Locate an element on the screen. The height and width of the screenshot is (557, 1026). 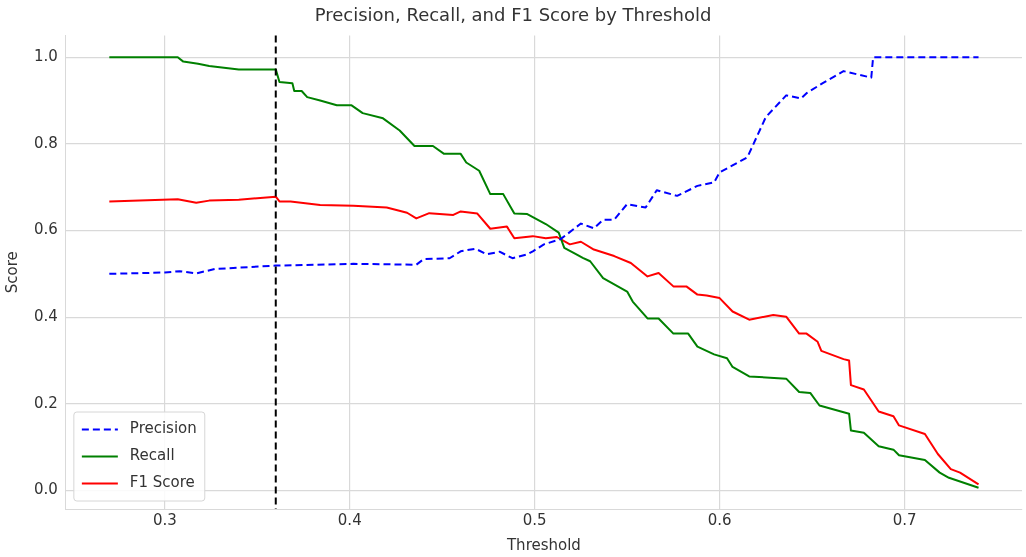
y-tick-label: 1.0 is located at coordinates (46, 56).